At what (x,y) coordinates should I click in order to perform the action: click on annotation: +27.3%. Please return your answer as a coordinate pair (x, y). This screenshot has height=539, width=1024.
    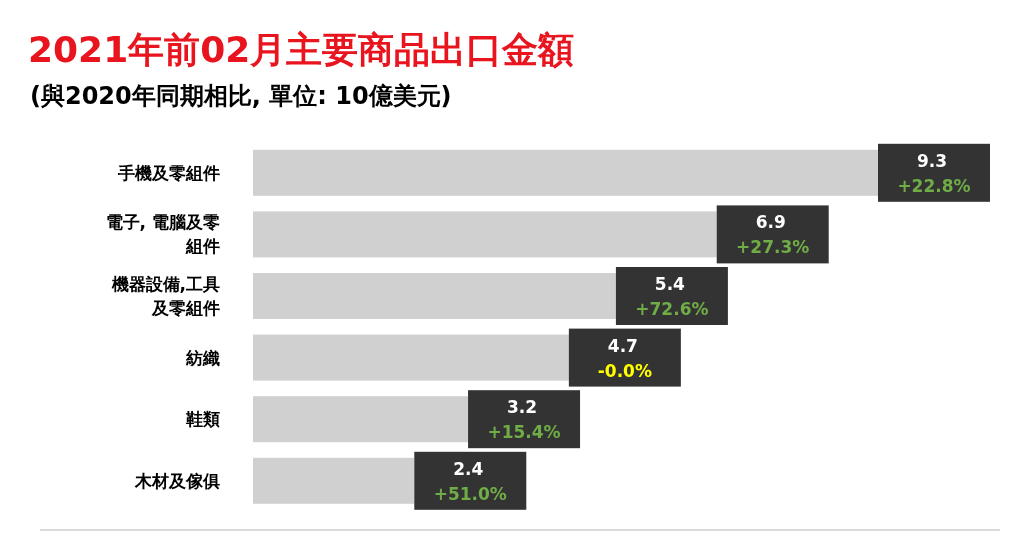
    Looking at the image, I should click on (773, 247).